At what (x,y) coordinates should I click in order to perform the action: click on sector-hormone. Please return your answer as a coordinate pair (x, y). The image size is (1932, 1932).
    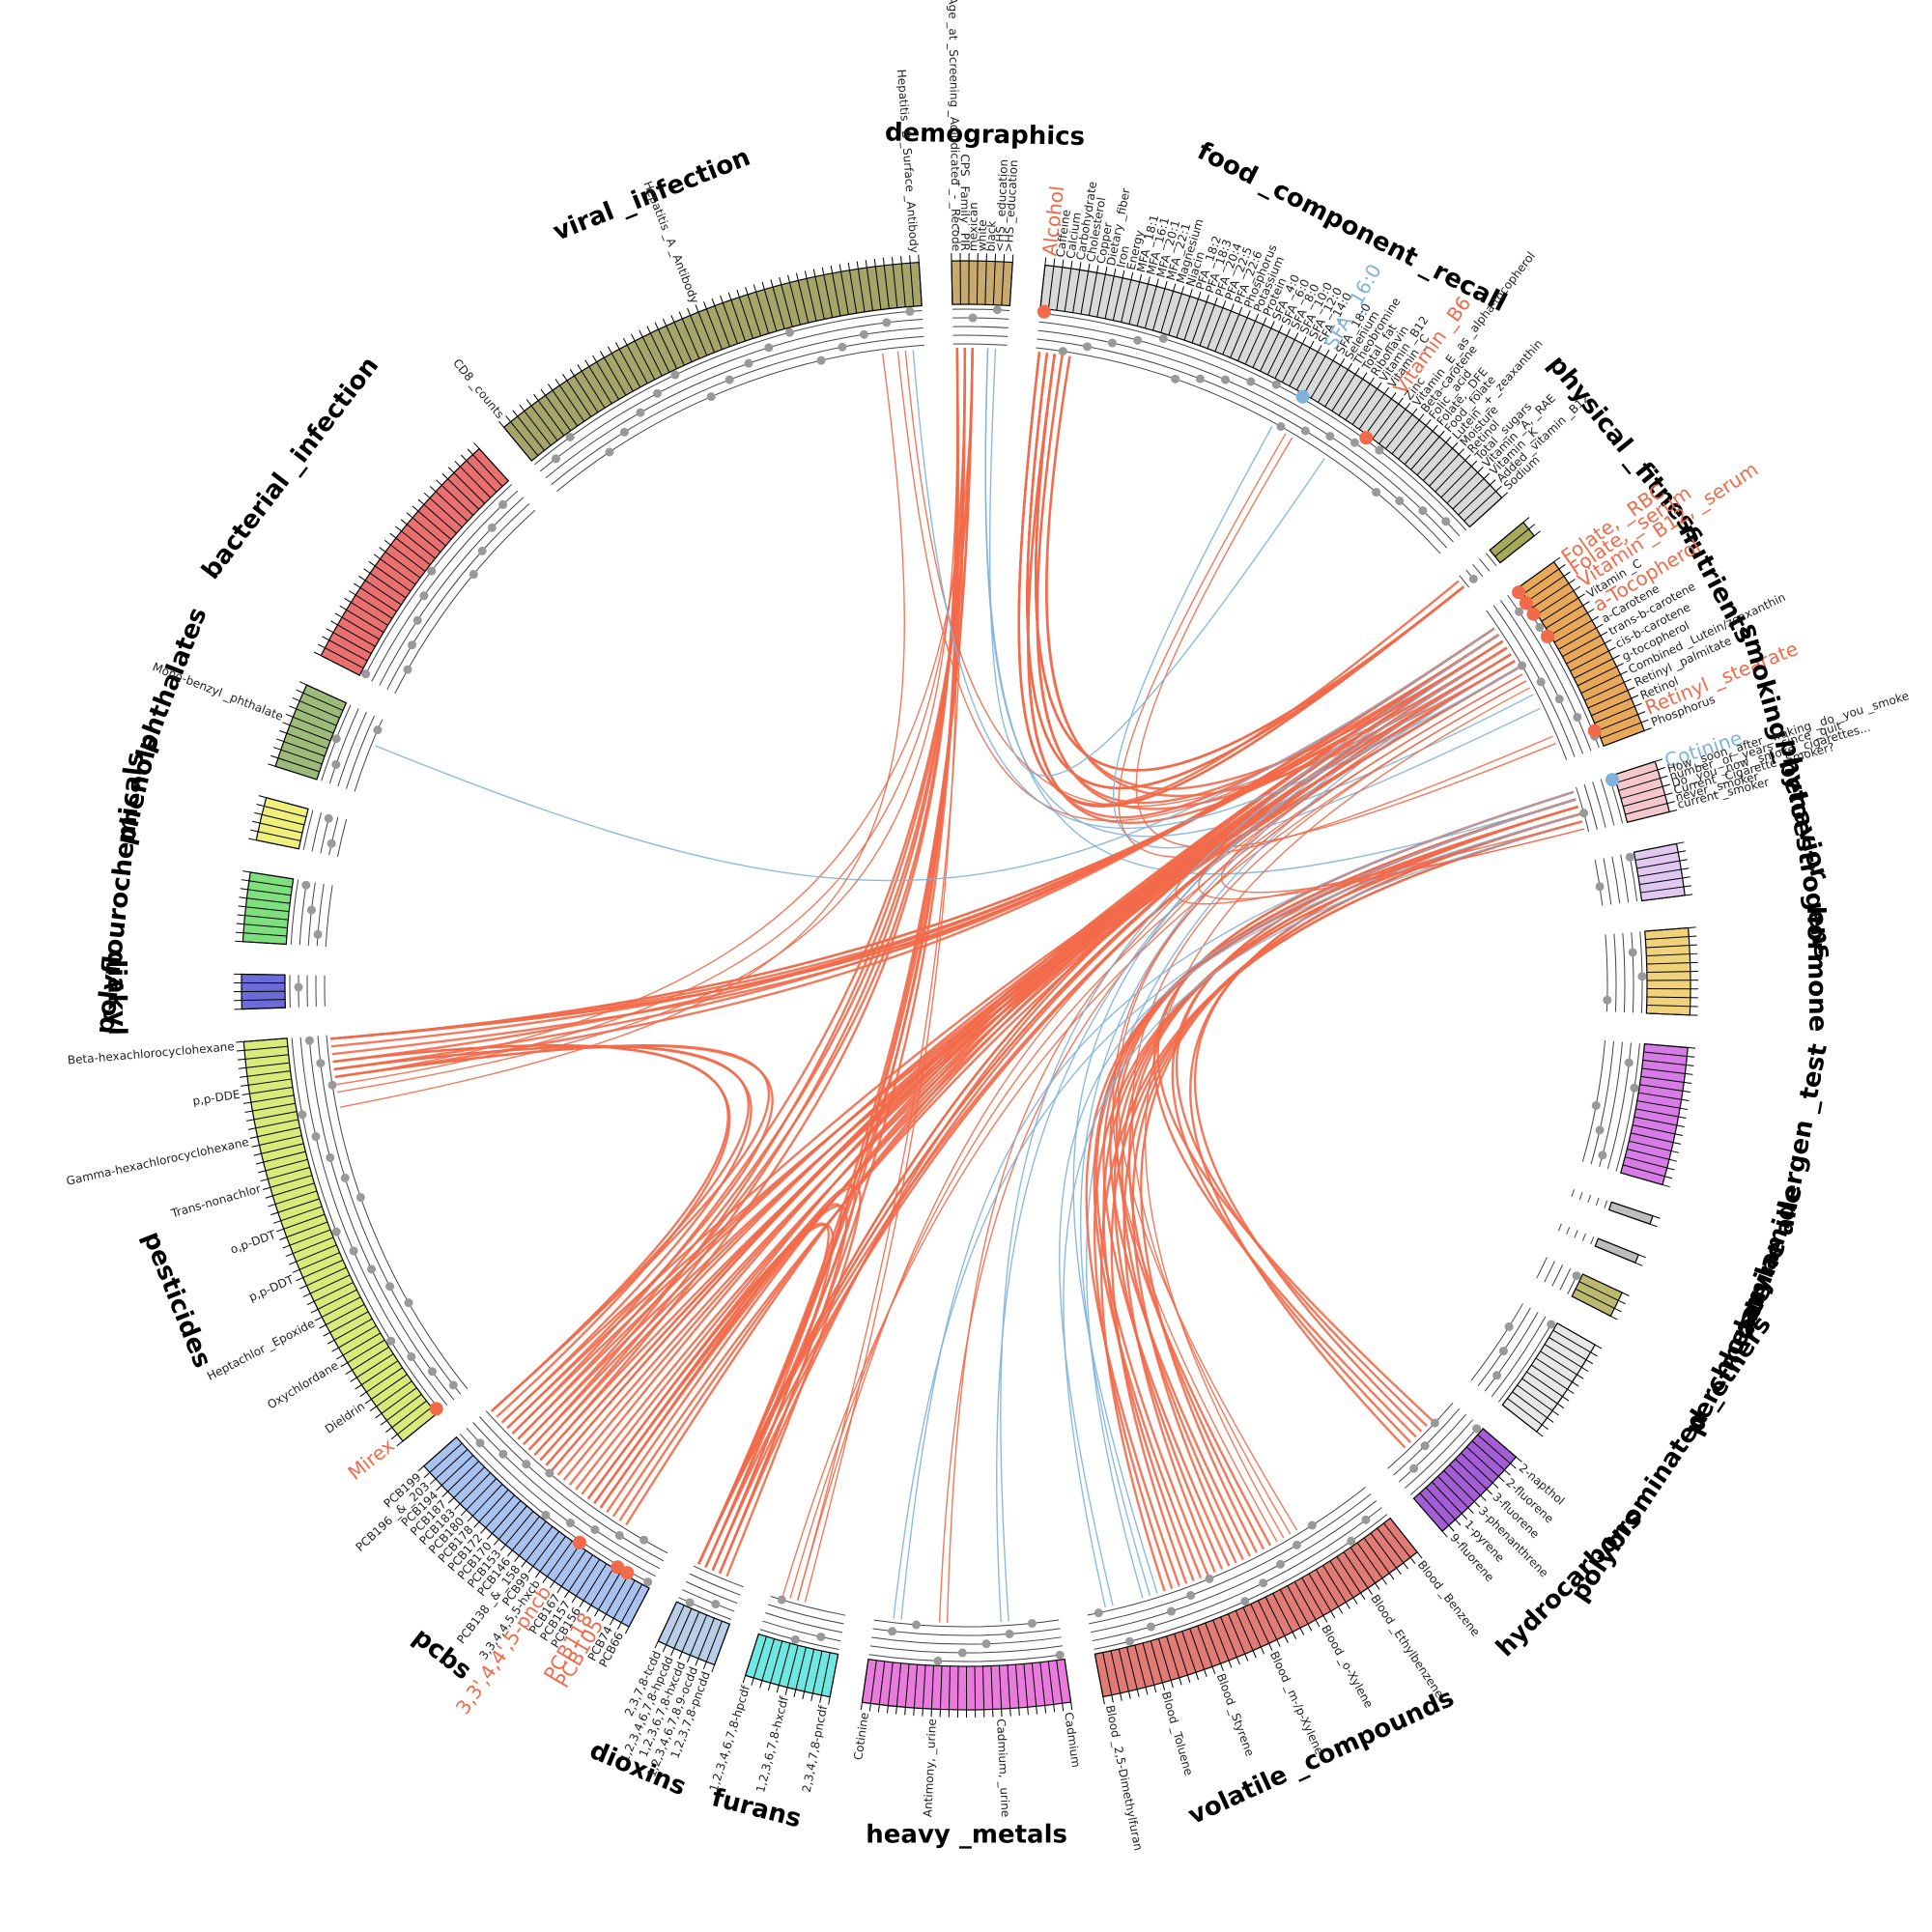
    Looking at the image, I should click on (1650, 971).